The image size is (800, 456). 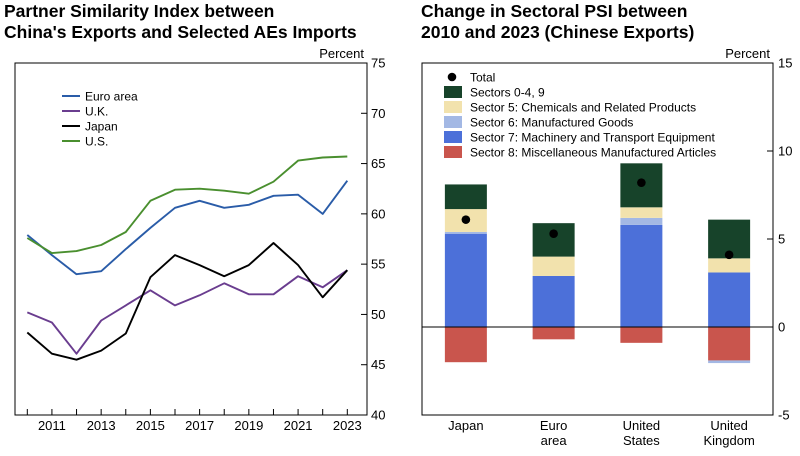 I want to click on left-y-tick-label: 50, so click(x=378, y=314).